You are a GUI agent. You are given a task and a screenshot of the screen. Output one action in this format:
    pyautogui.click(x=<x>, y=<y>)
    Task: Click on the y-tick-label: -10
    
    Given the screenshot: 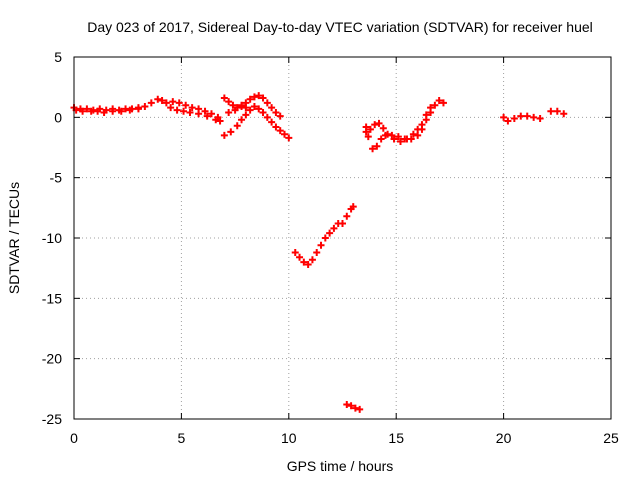 What is the action you would take?
    pyautogui.click(x=52, y=238)
    